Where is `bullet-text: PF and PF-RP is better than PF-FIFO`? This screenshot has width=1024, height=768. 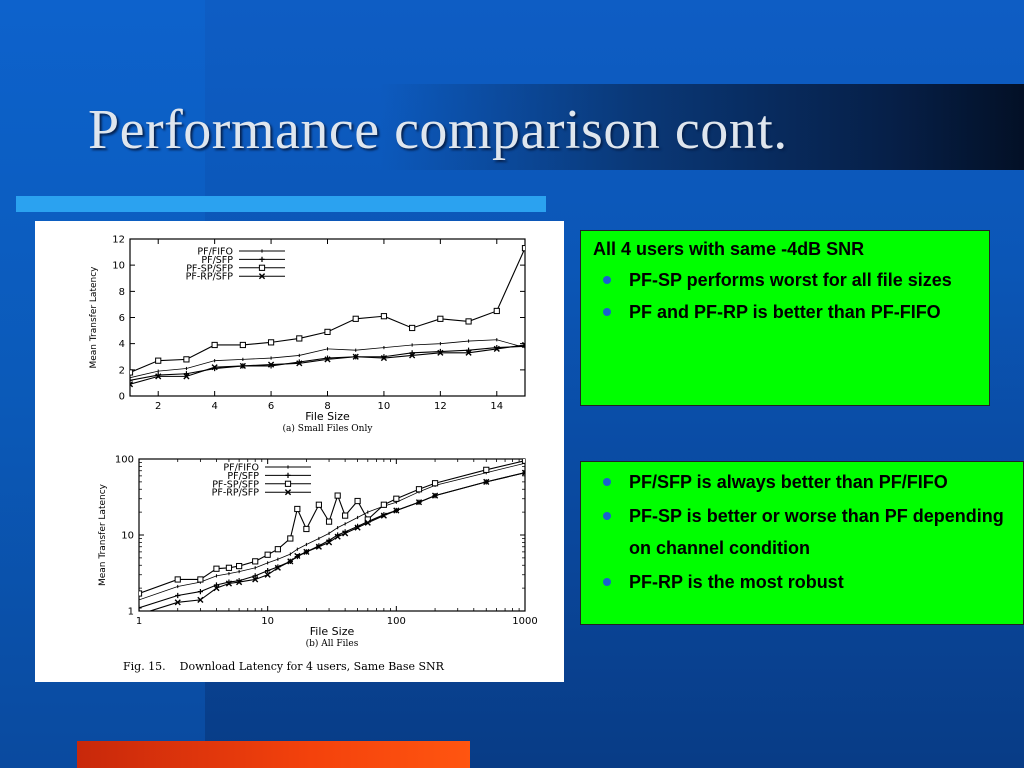 bullet-text: PF and PF-RP is better than PF-FIFO is located at coordinates (785, 312).